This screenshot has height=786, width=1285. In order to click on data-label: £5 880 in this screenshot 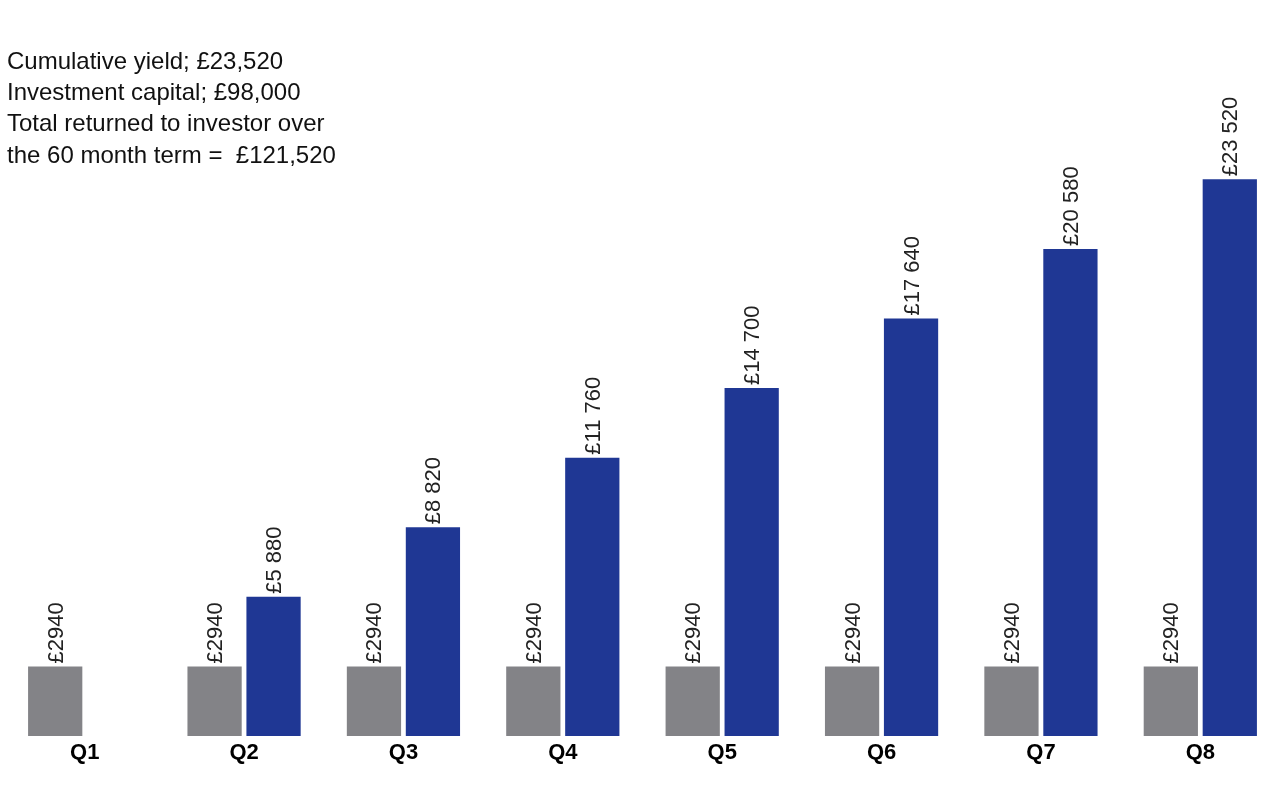, I will do `click(274, 560)`.